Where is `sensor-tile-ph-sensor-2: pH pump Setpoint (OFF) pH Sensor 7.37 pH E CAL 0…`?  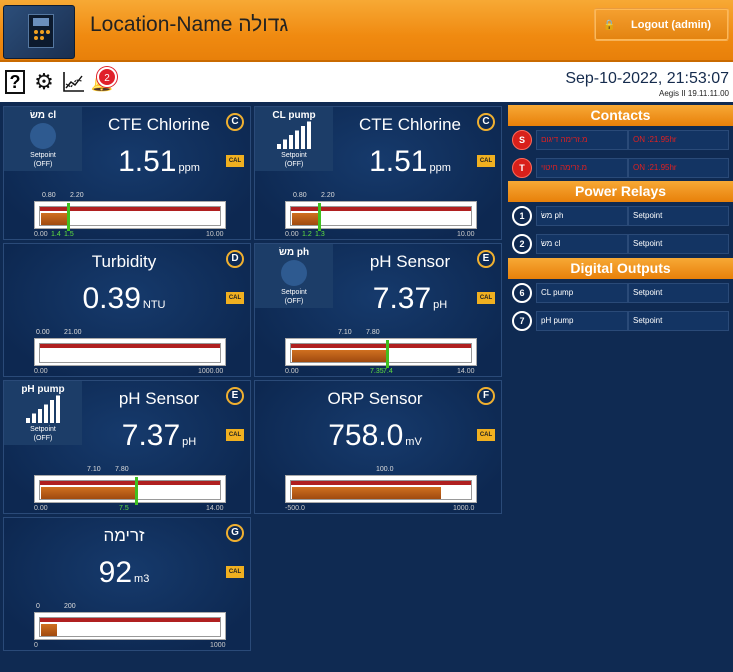 sensor-tile-ph-sensor-2: pH pump Setpoint (OFF) pH Sensor 7.37 pH E CAL 0… is located at coordinates (127, 447).